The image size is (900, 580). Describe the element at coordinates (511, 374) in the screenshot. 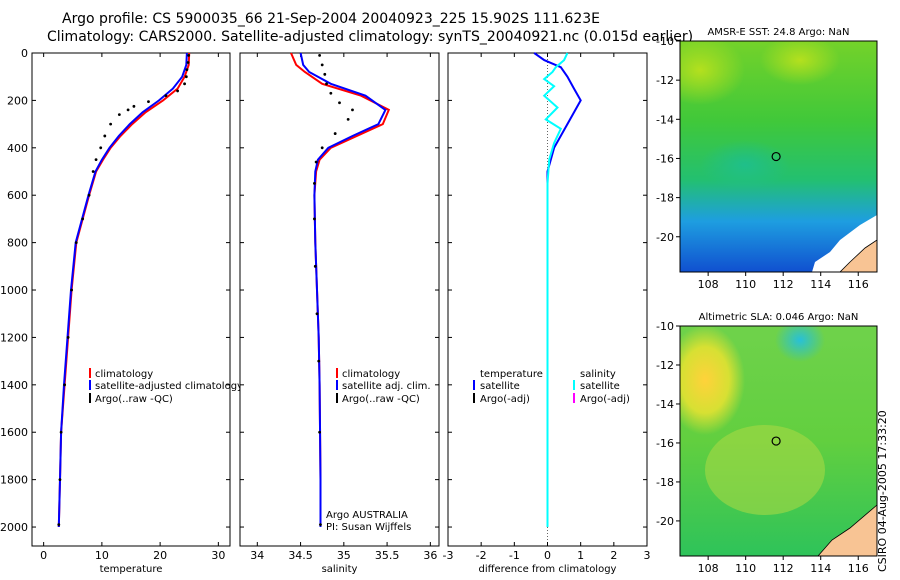

I see `legend-entry: temperature` at that location.